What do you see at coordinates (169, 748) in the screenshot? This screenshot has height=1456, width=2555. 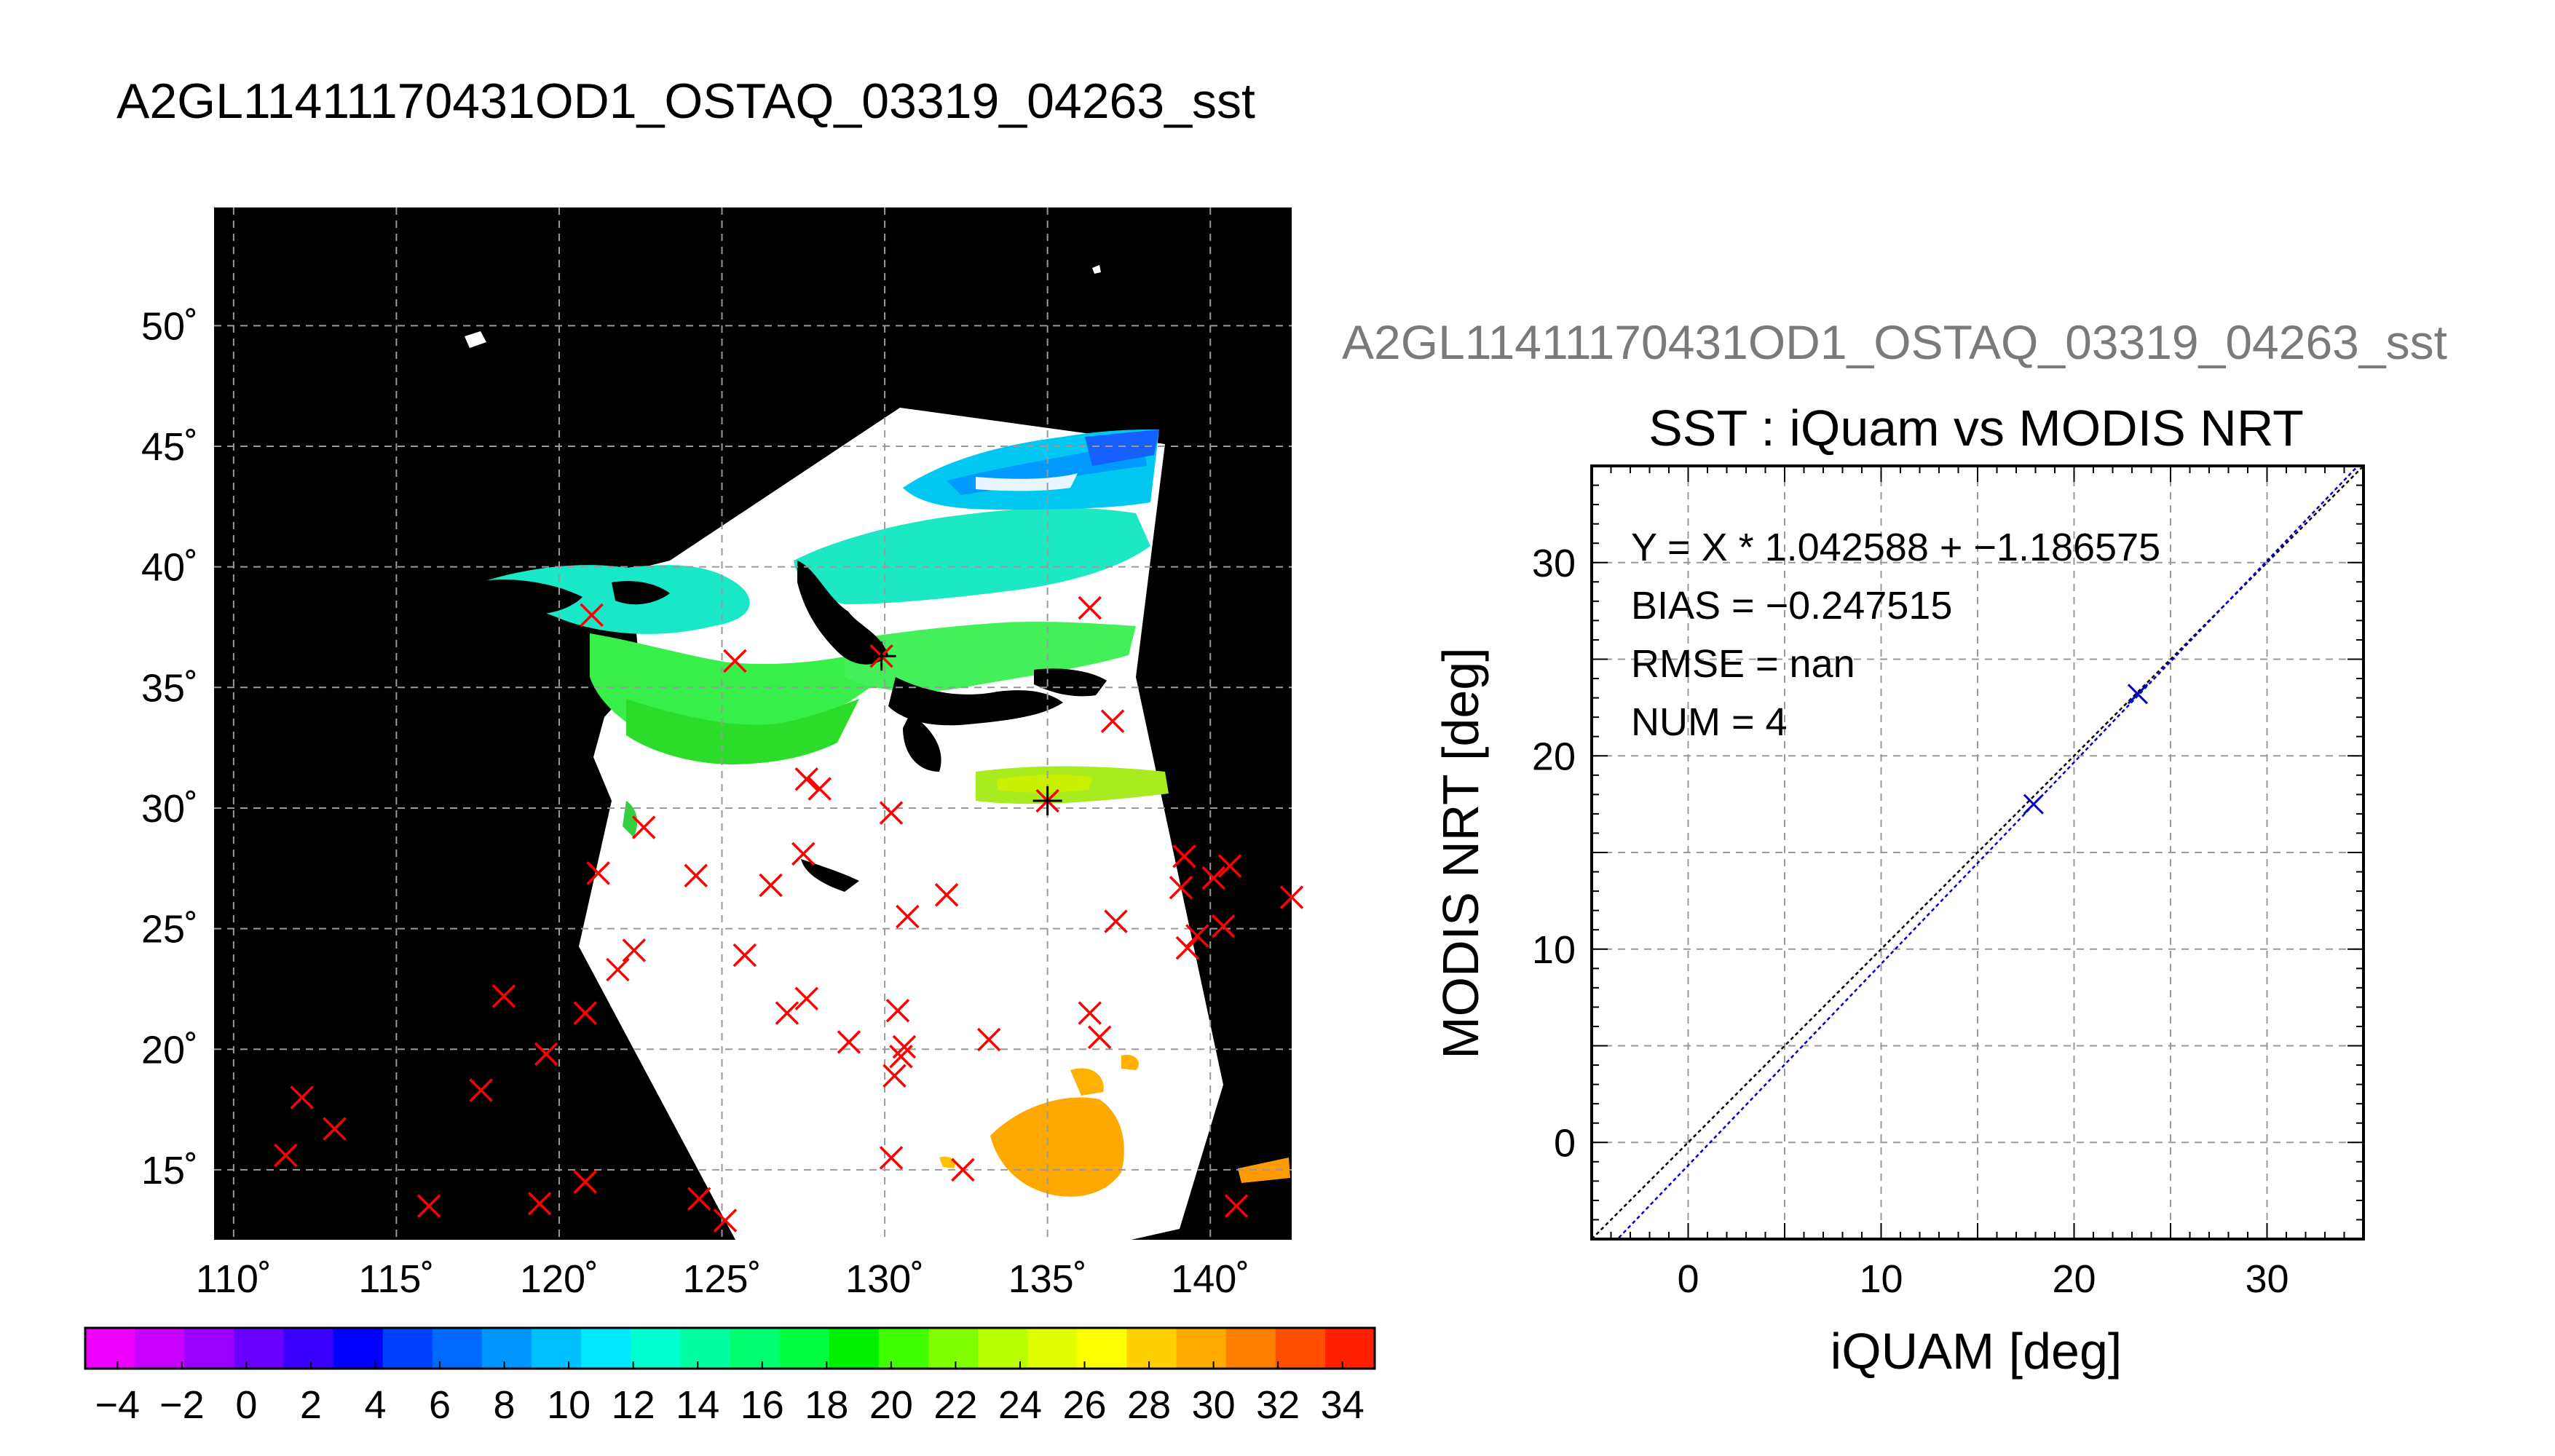 I see `lat-tick-labels: 15˚ 20˚ 25˚ 30˚ 35˚ 40˚ 45˚ 50˚` at bounding box center [169, 748].